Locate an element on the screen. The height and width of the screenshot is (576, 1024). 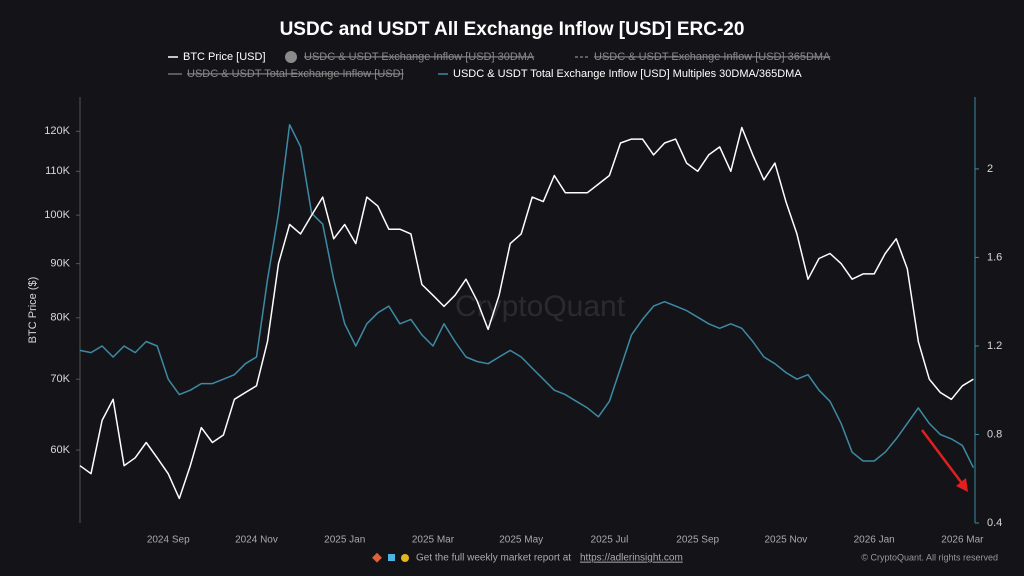
legend-label: BTC Price [USD] is located at coordinates (224, 57).